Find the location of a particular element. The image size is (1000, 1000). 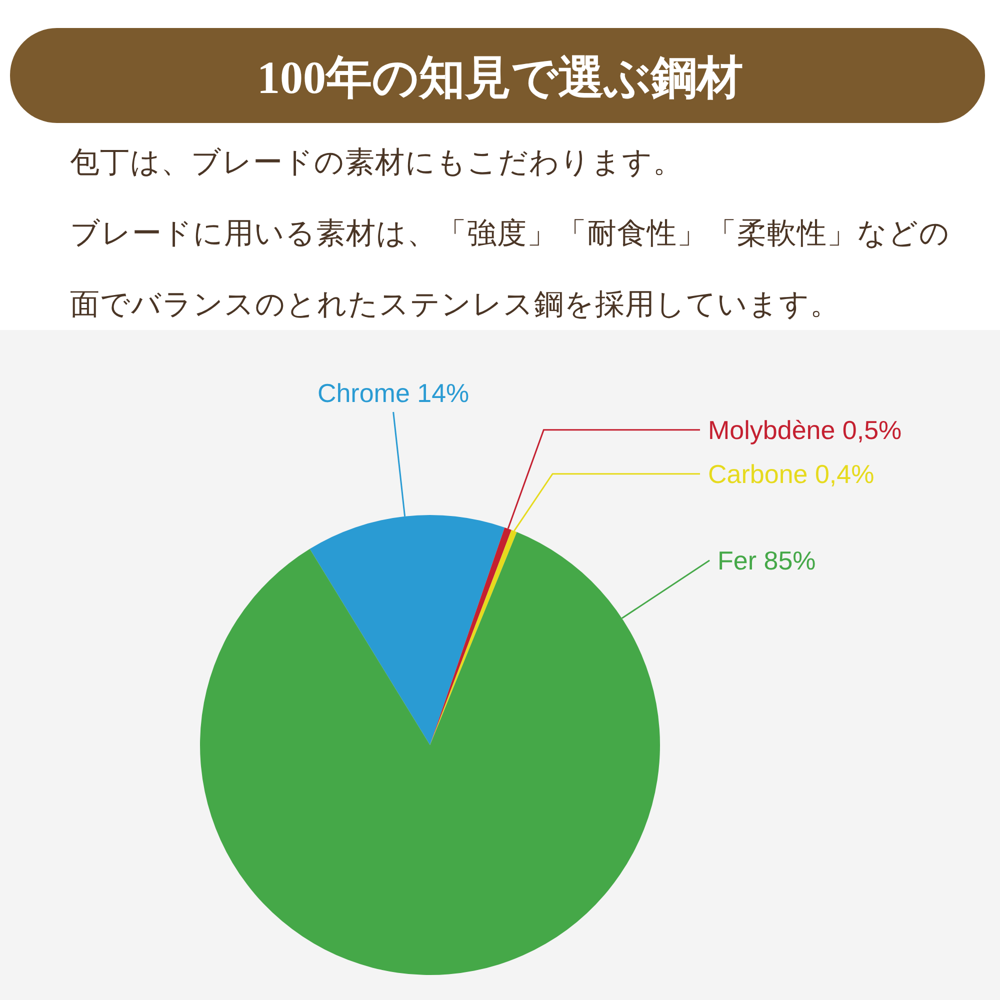

slice-label: Fer 85% is located at coordinates (767, 560).